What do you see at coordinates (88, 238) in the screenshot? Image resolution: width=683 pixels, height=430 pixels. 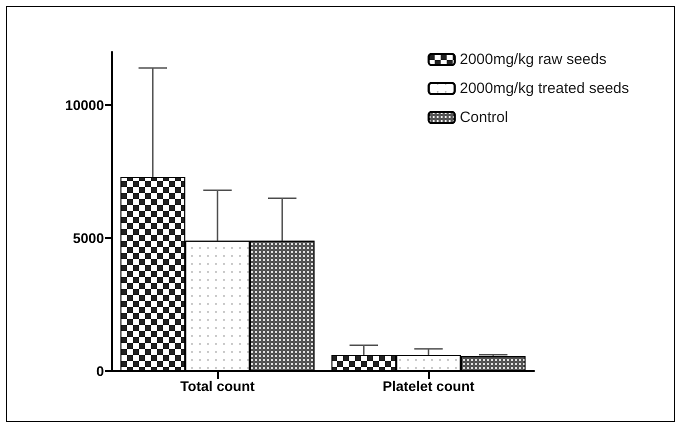 I see `y-tick-label: 5000` at bounding box center [88, 238].